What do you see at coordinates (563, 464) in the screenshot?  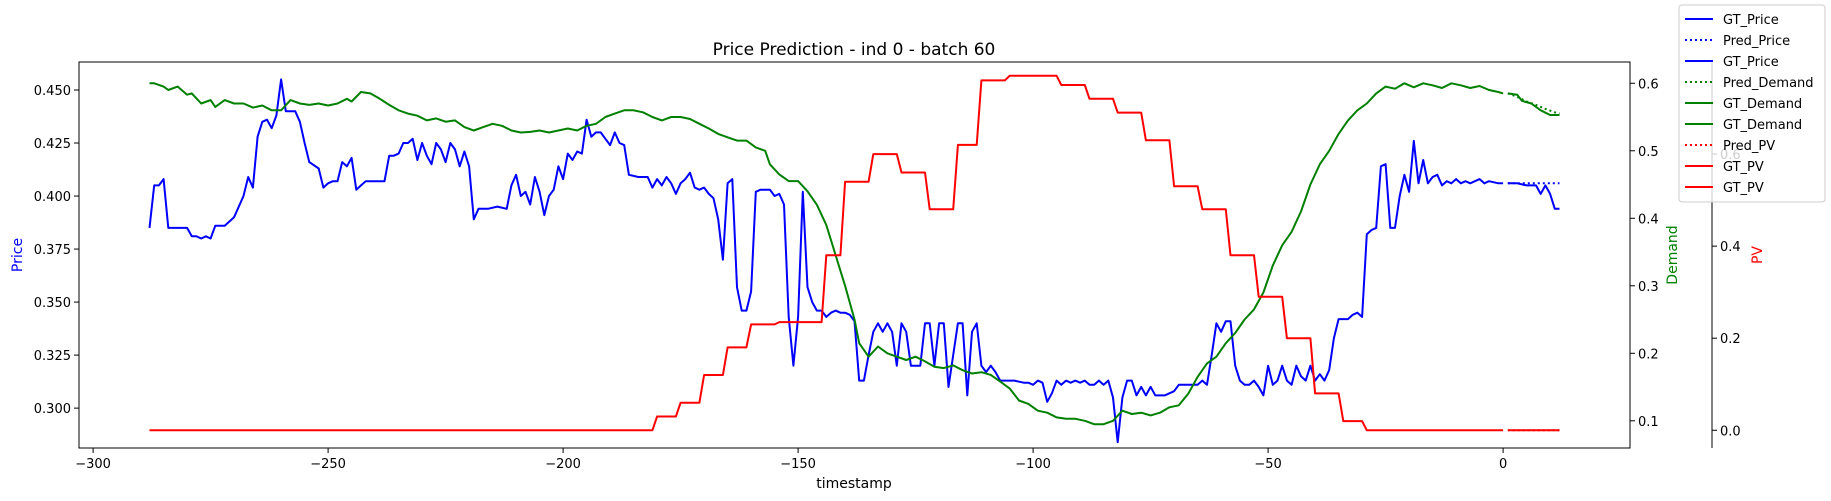 I see `x-tick-label: −200` at bounding box center [563, 464].